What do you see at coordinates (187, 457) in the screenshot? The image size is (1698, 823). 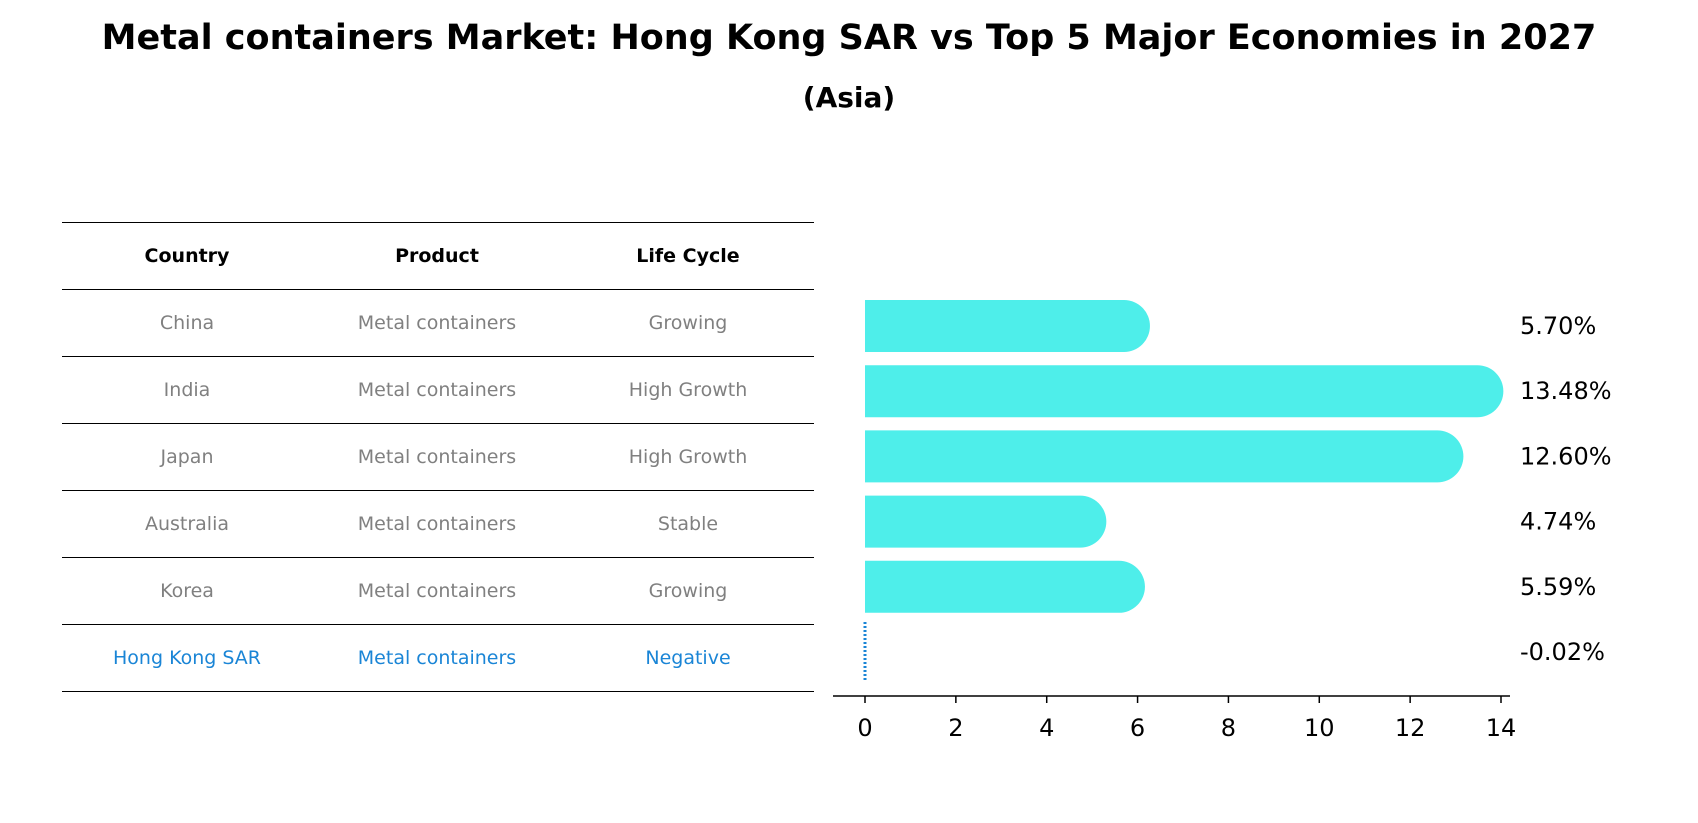 I see `country-cell: Japan` at bounding box center [187, 457].